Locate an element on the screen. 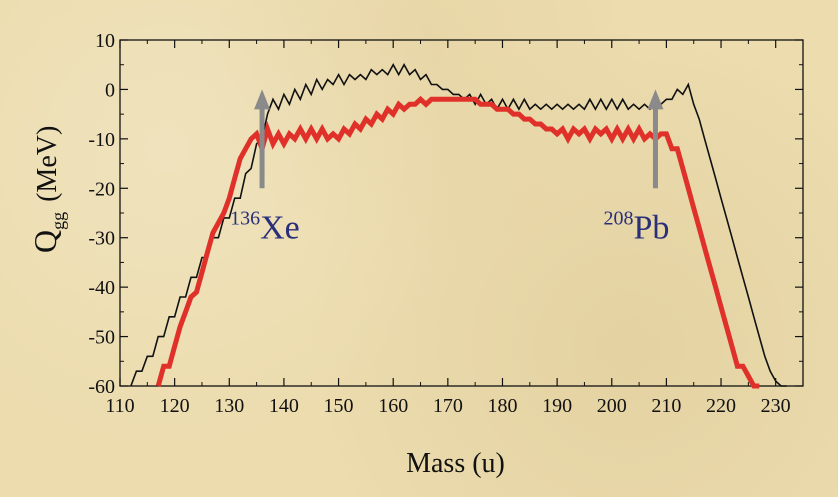 This screenshot has width=838, height=497. y-axis-title: Qgg (MeV) is located at coordinates (47, 189).